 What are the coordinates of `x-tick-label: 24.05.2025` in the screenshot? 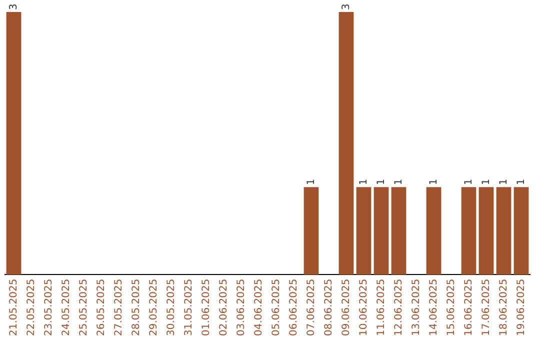 It's located at (66, 307).